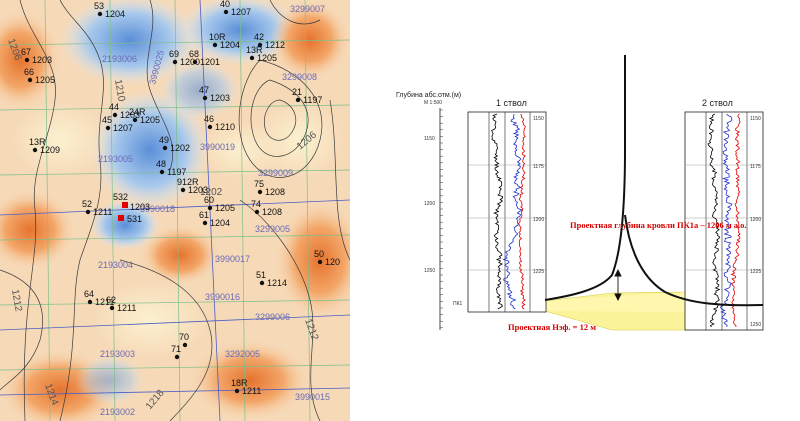 This screenshot has height=421, width=800. I want to click on well-label: 74, so click(256, 204).